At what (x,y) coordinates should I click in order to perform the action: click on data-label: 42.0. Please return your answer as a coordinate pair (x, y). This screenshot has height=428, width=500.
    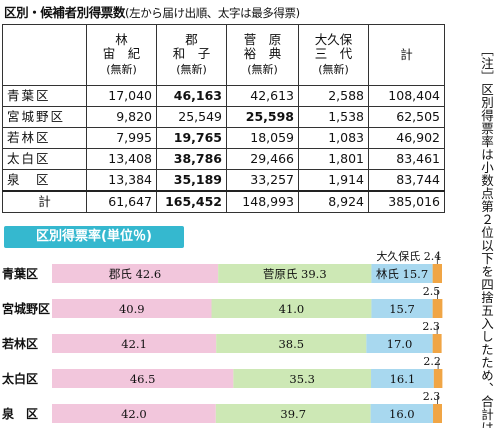
    Looking at the image, I should click on (134, 414).